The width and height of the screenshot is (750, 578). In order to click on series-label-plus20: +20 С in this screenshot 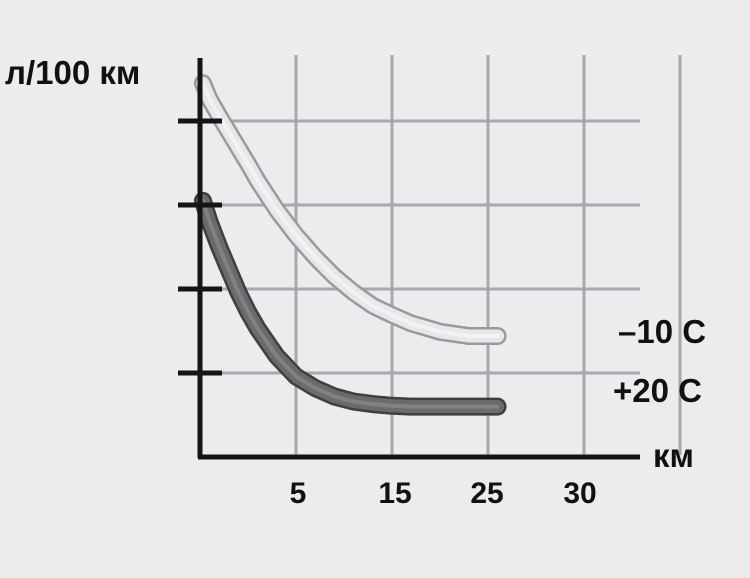, I will do `click(657, 390)`.